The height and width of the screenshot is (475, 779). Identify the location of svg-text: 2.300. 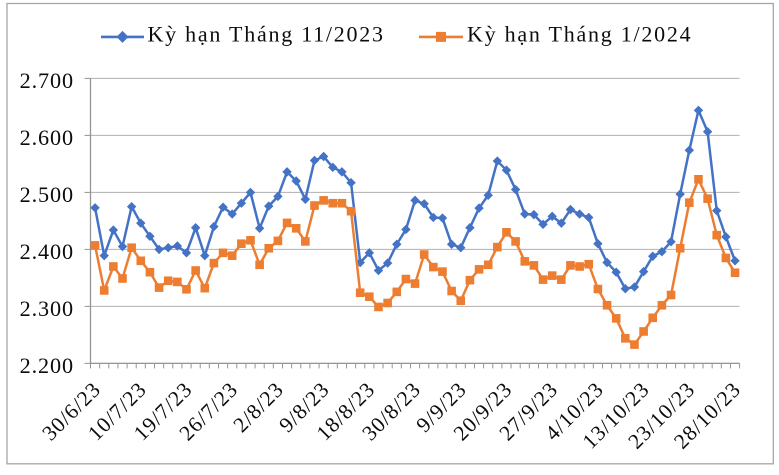
(47, 308).